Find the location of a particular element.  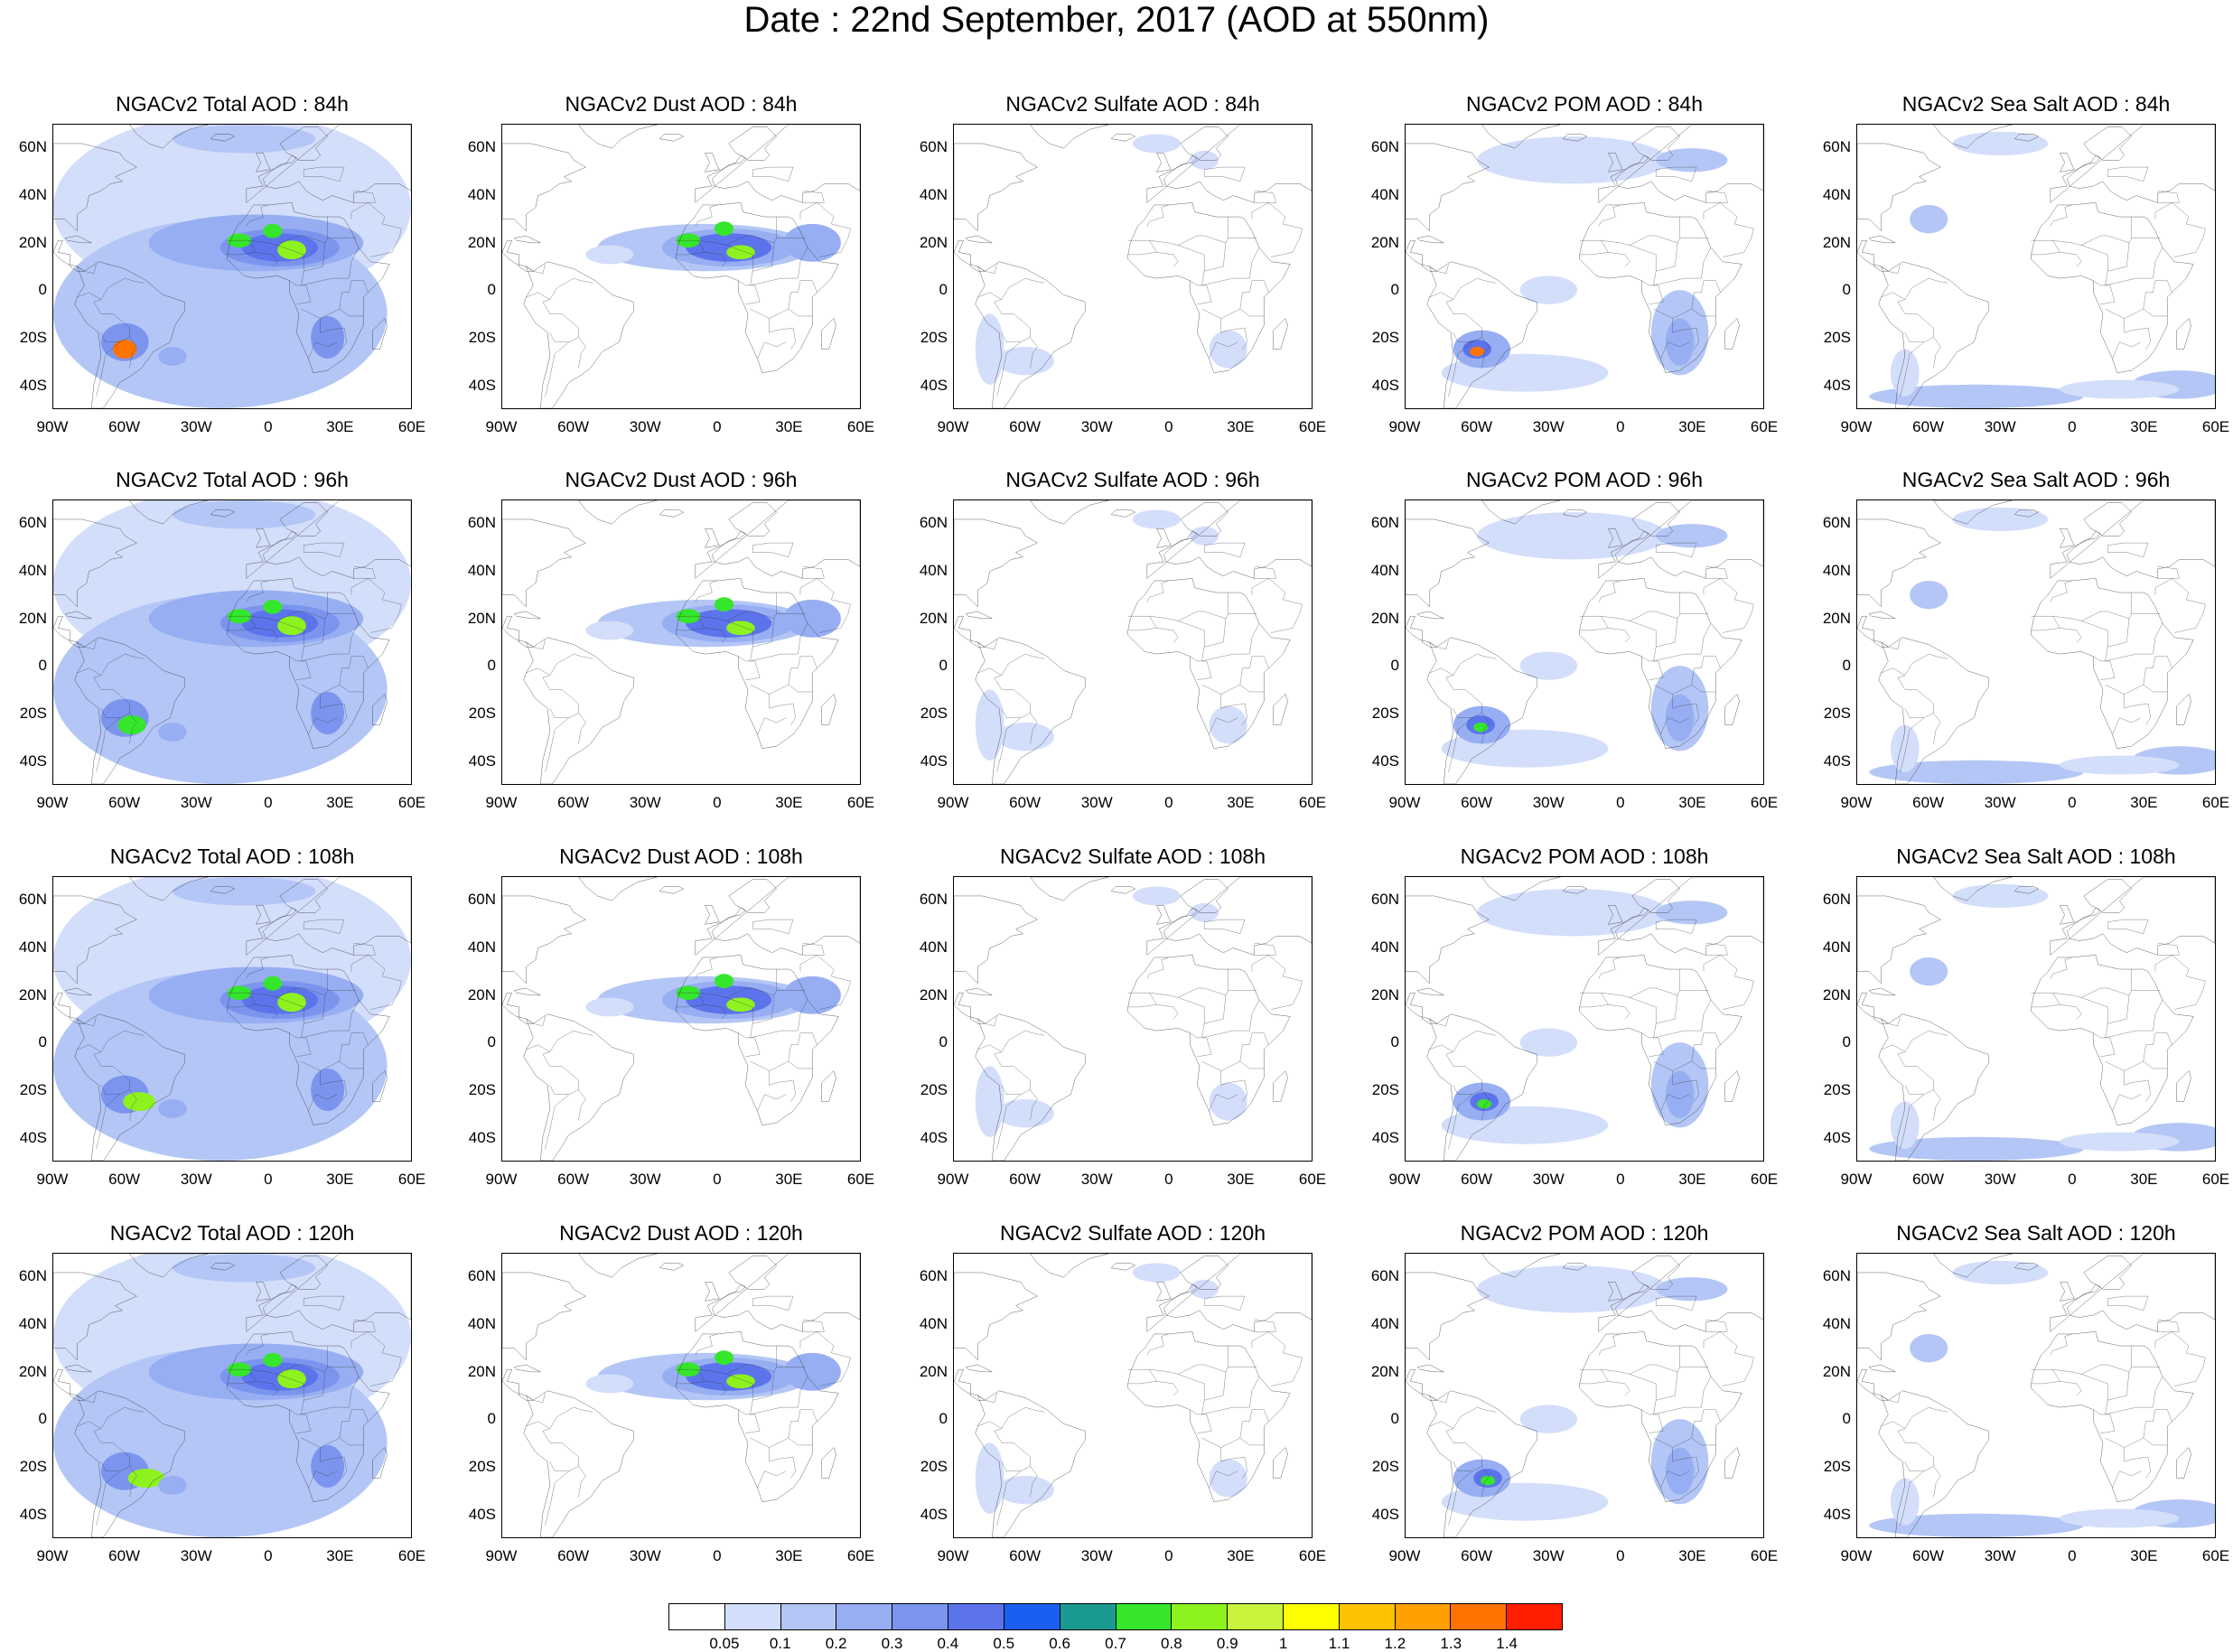

latitude-label: 40N is located at coordinates (933, 570).